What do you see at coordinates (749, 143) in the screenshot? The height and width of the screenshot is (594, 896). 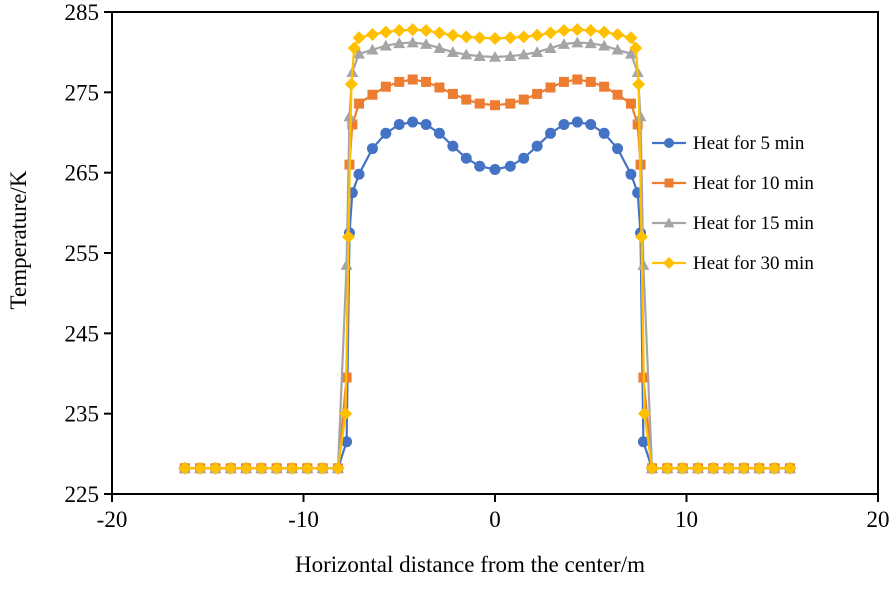 I see `legend-label: Heat for 5 min` at bounding box center [749, 143].